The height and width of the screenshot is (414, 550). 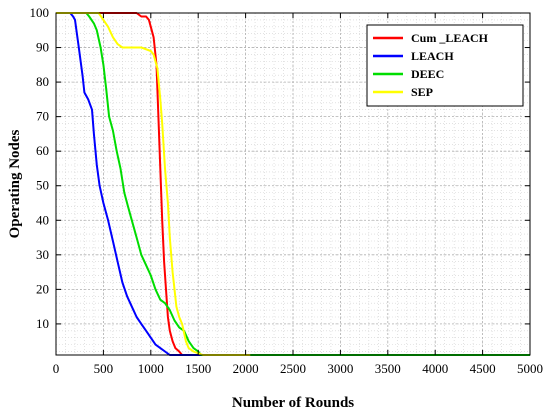 I want to click on y-tick-label: 90, so click(x=42, y=47).